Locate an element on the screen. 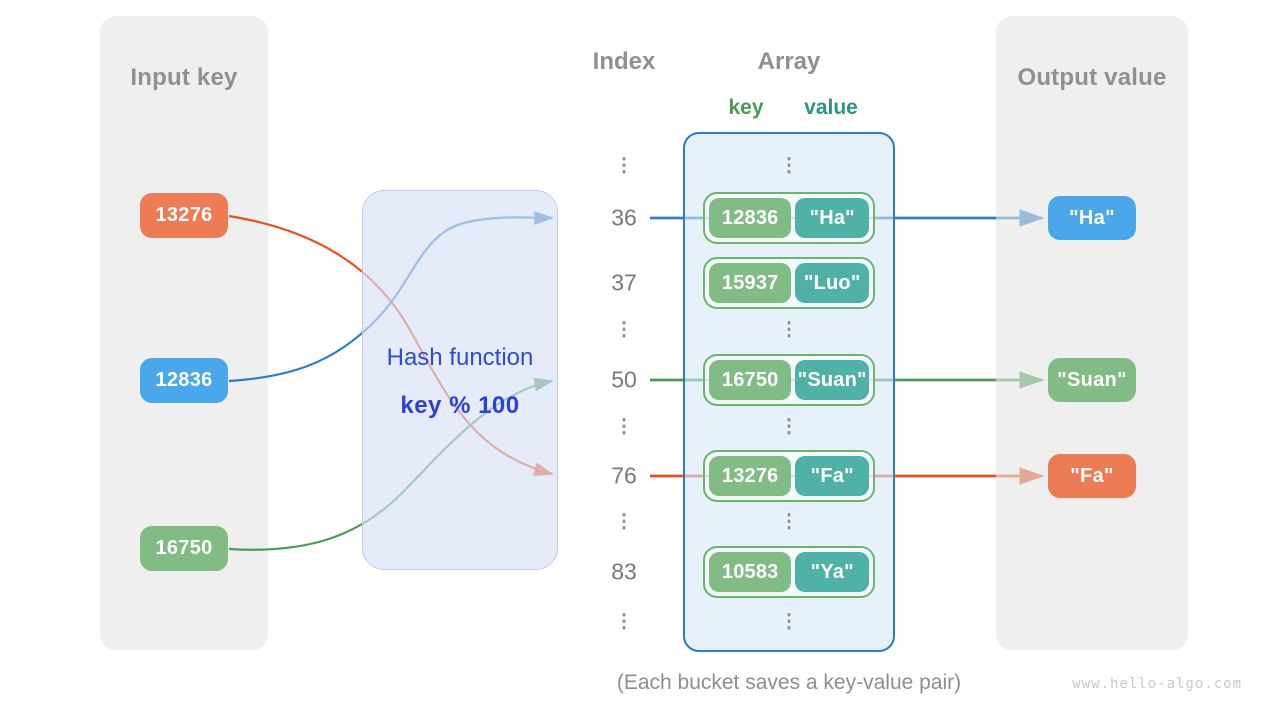 The height and width of the screenshot is (720, 1280). bucket-value: "Ya" is located at coordinates (832, 572).